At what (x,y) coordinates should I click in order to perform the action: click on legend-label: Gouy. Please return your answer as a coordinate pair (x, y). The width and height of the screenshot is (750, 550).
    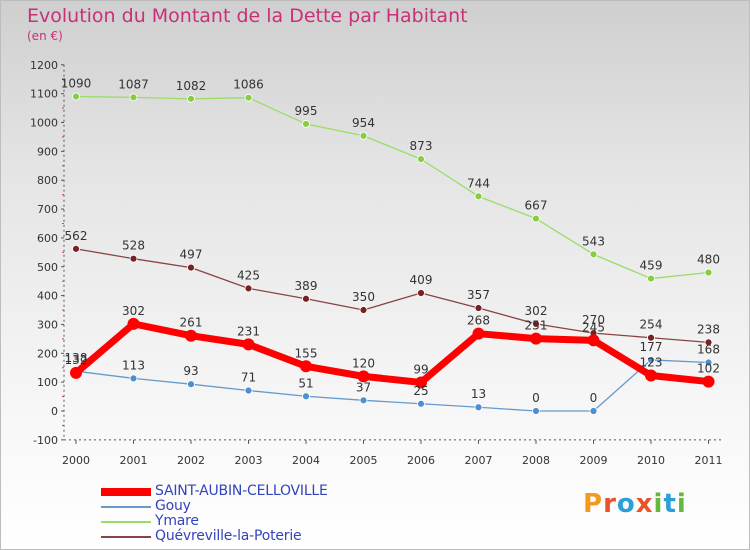
    Looking at the image, I should click on (173, 506).